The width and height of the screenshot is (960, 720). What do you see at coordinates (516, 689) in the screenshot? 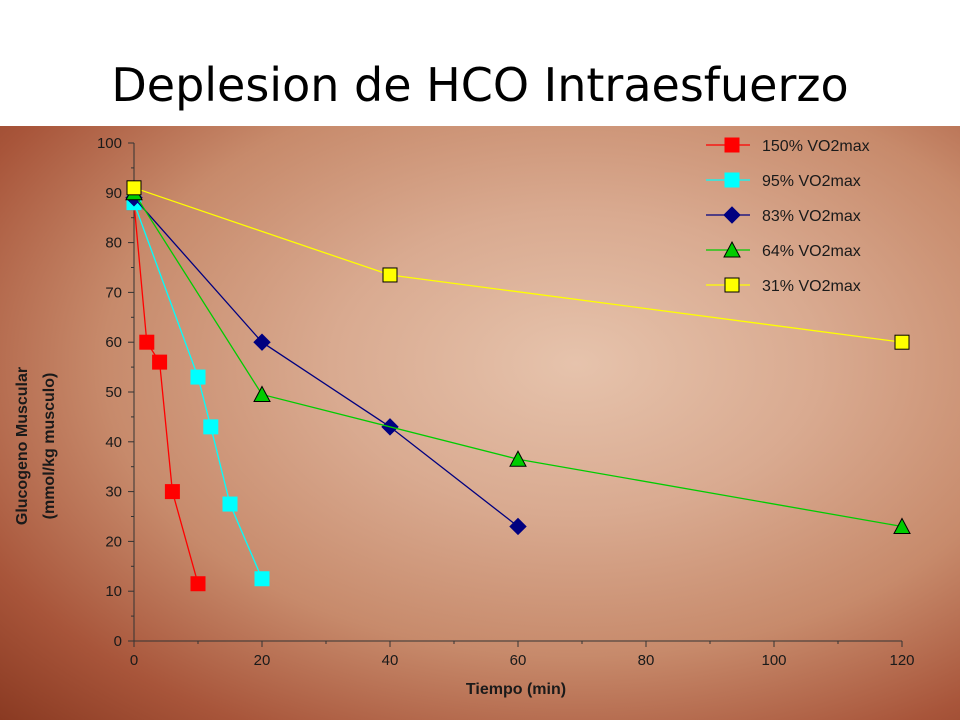
I see `x-axis-title: Tiempo (min)` at bounding box center [516, 689].